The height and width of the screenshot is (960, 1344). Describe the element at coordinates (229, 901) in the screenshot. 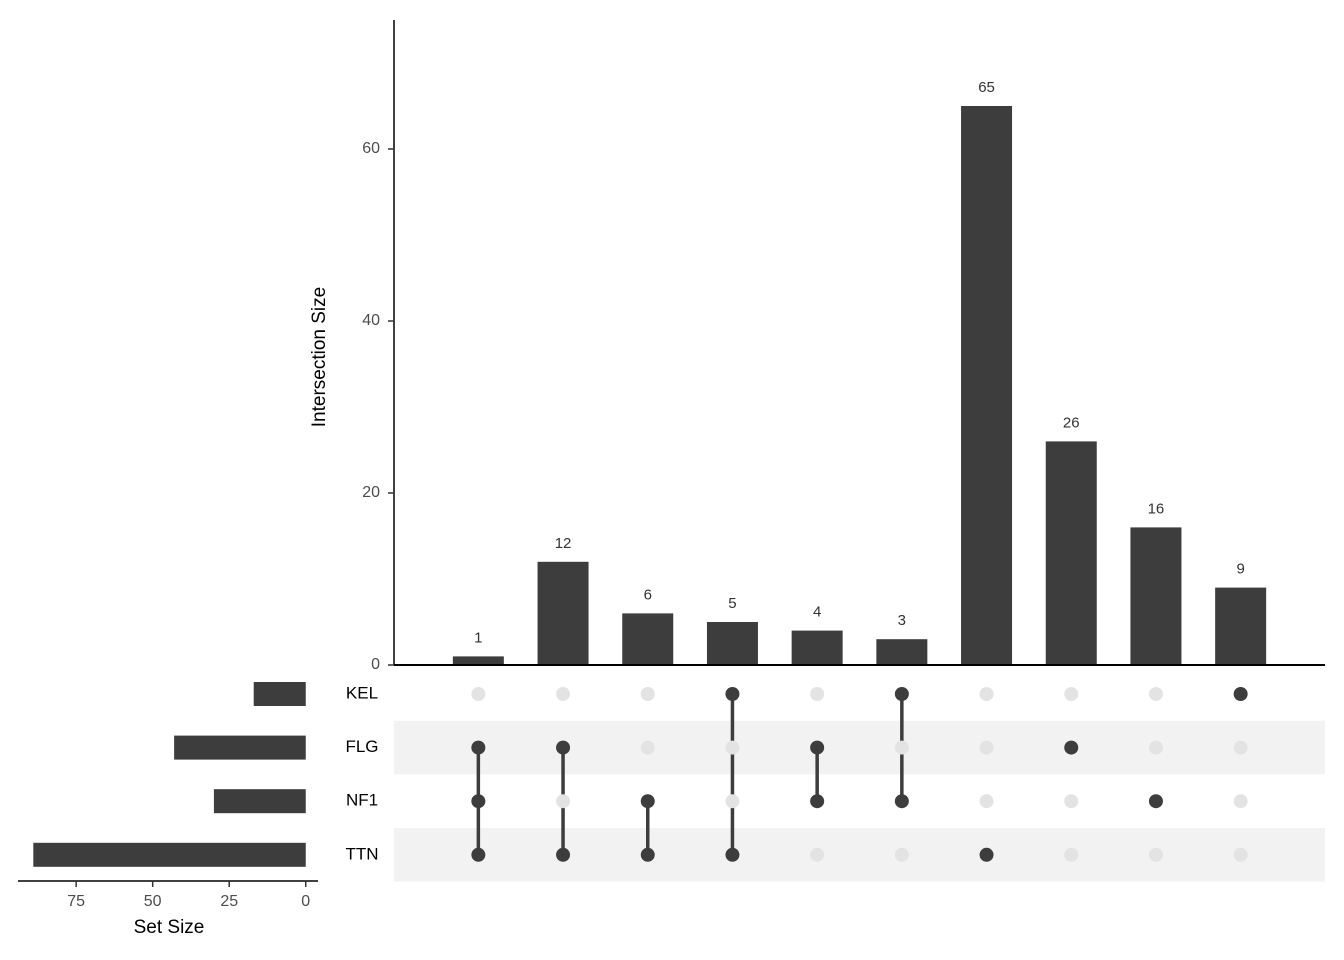

I see `x-tick-label: 25` at that location.